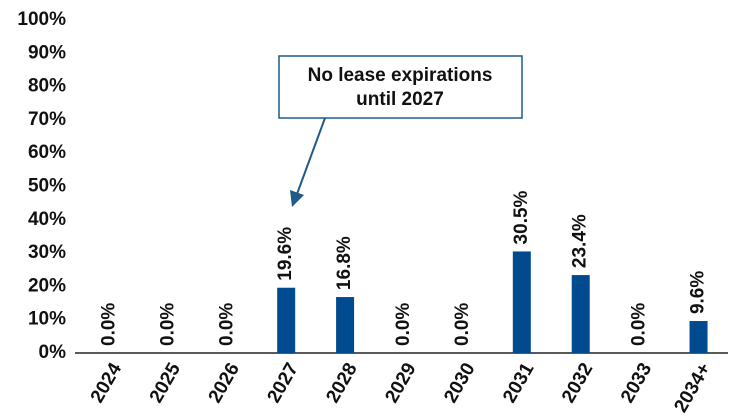 This screenshot has height=414, width=729. I want to click on x-tick-label: 2026, so click(224, 383).